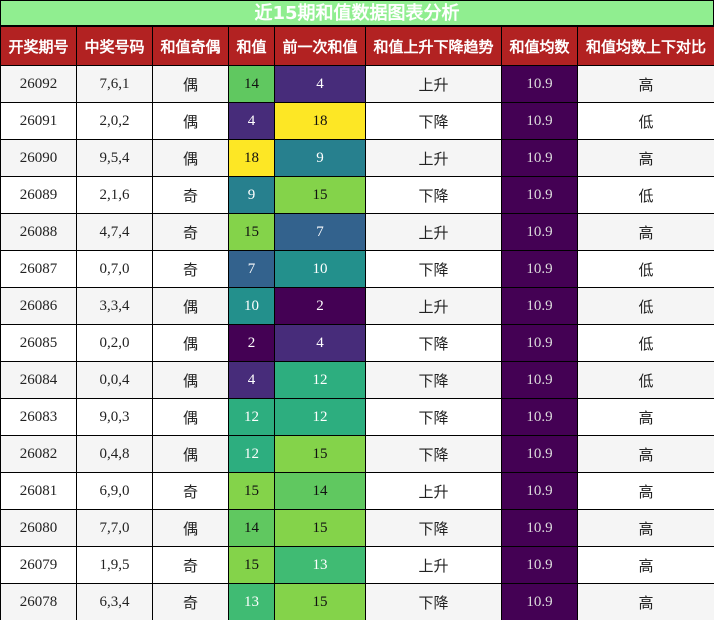  I want to click on cell-issue: 26090, so click(38, 158).